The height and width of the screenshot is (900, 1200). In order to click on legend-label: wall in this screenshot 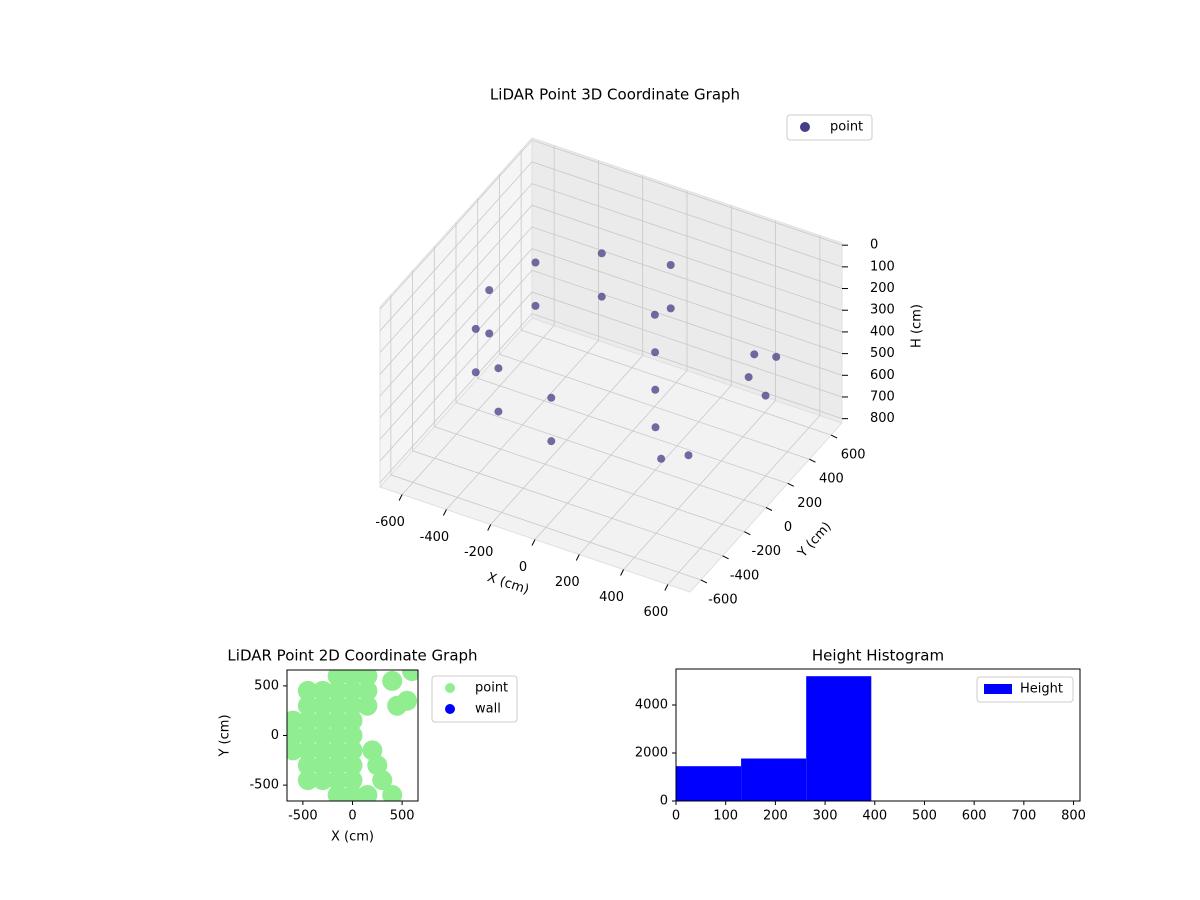, I will do `click(488, 709)`.